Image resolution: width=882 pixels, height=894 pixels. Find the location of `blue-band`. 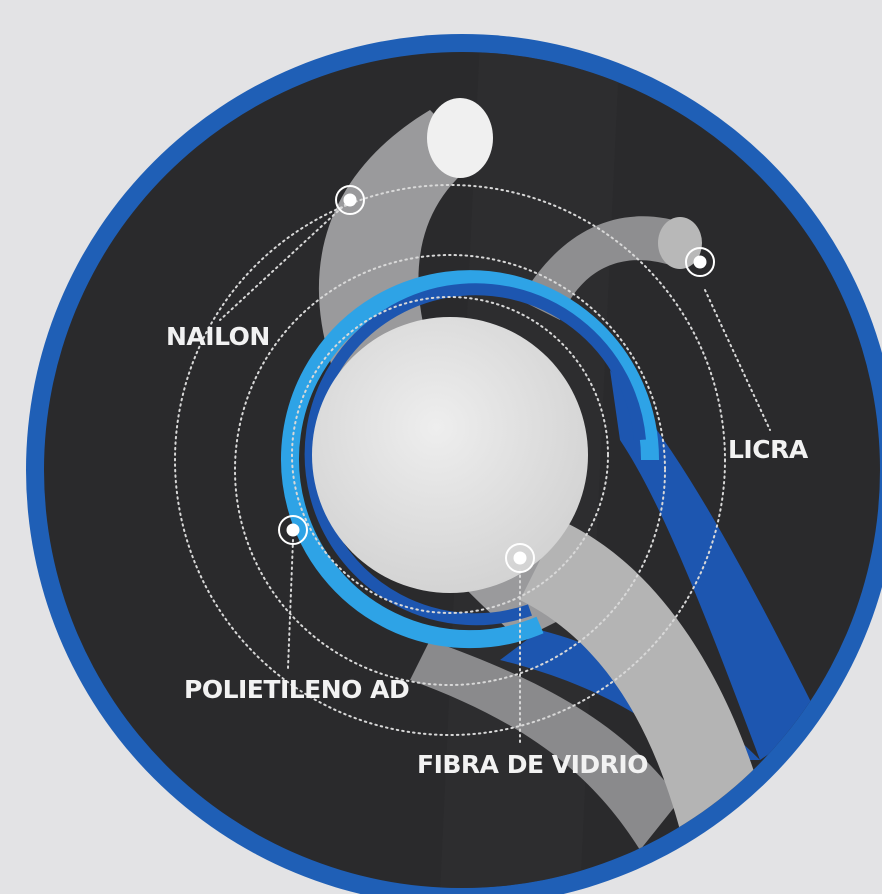

blue-band is located at coordinates (715, 565).